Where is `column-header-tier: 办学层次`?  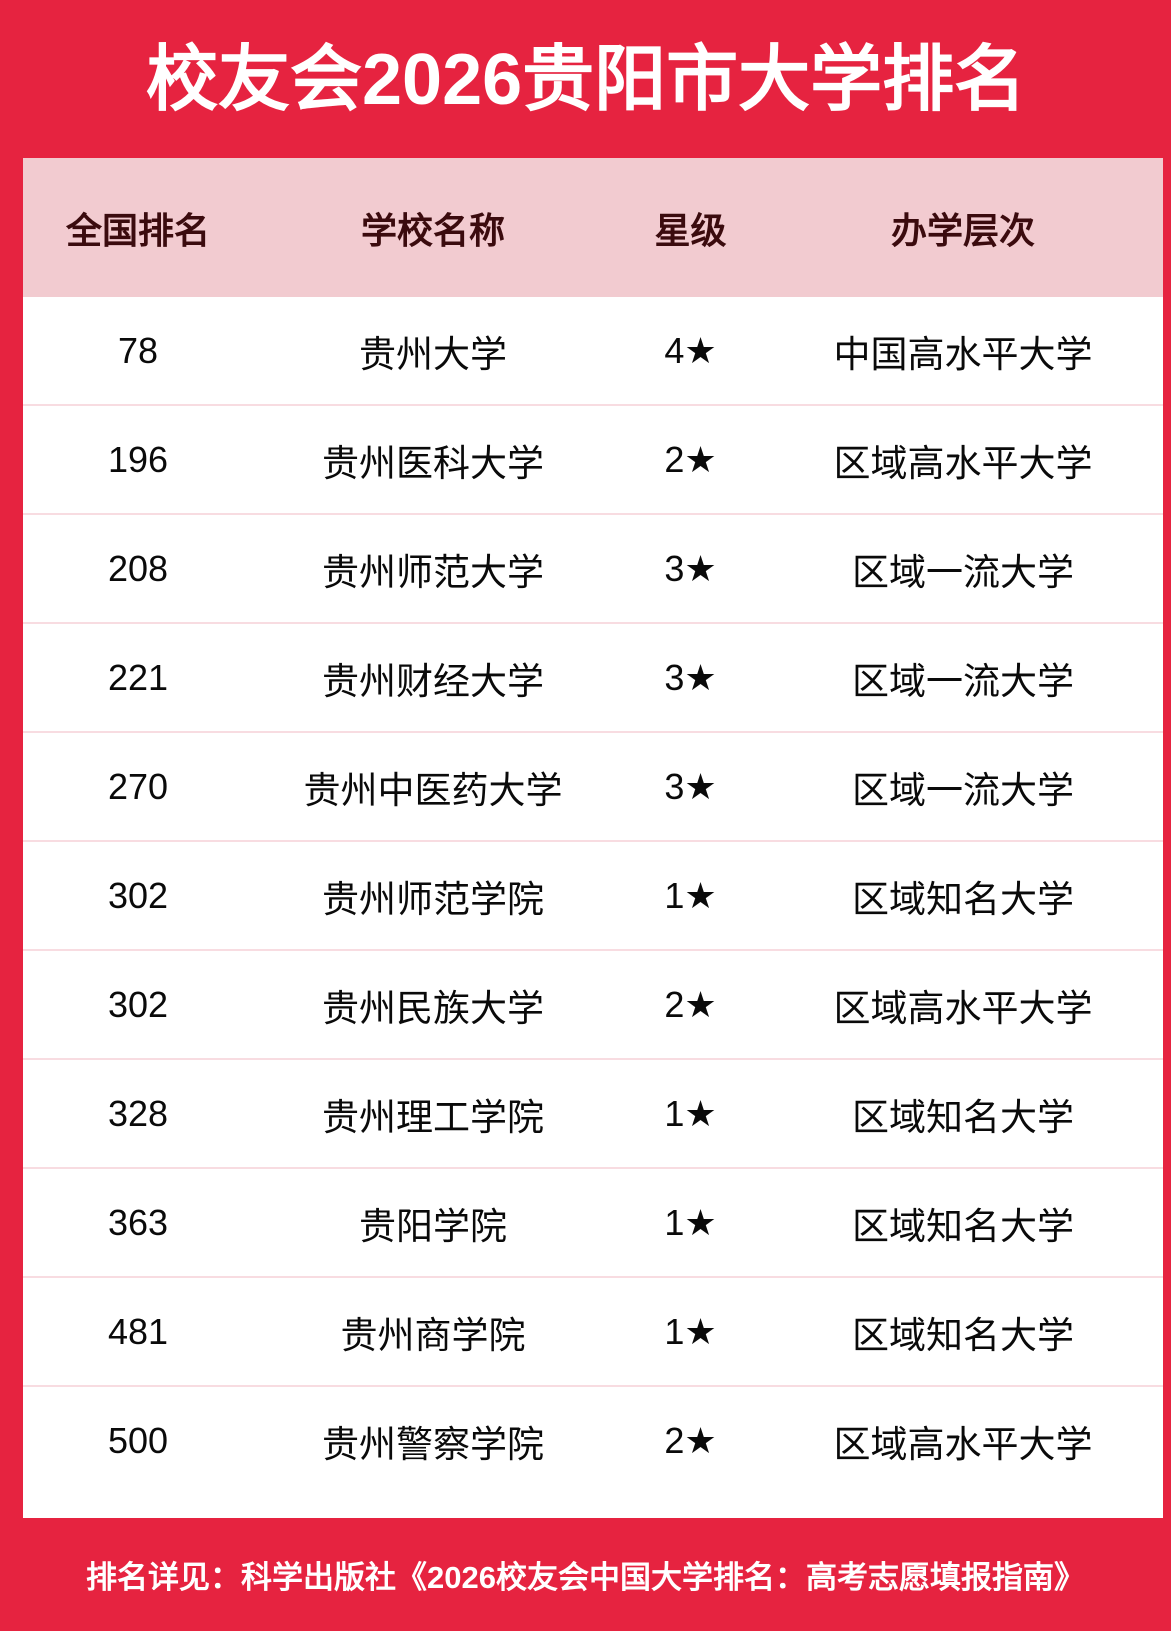
column-header-tier: 办学层次 is located at coordinates (962, 230).